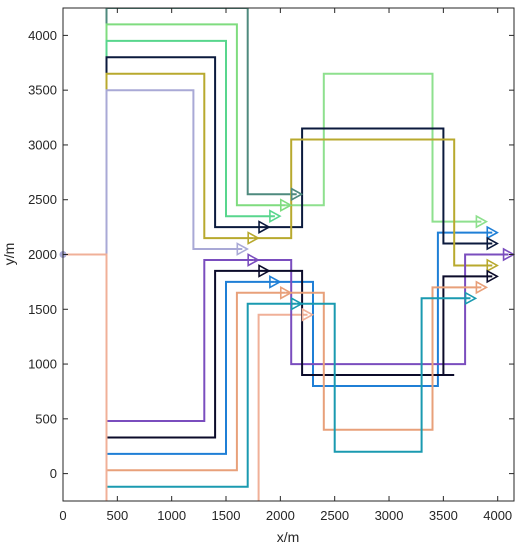 This screenshot has width=524, height=550. I want to click on y-tick-label: 2500, so click(42, 199).